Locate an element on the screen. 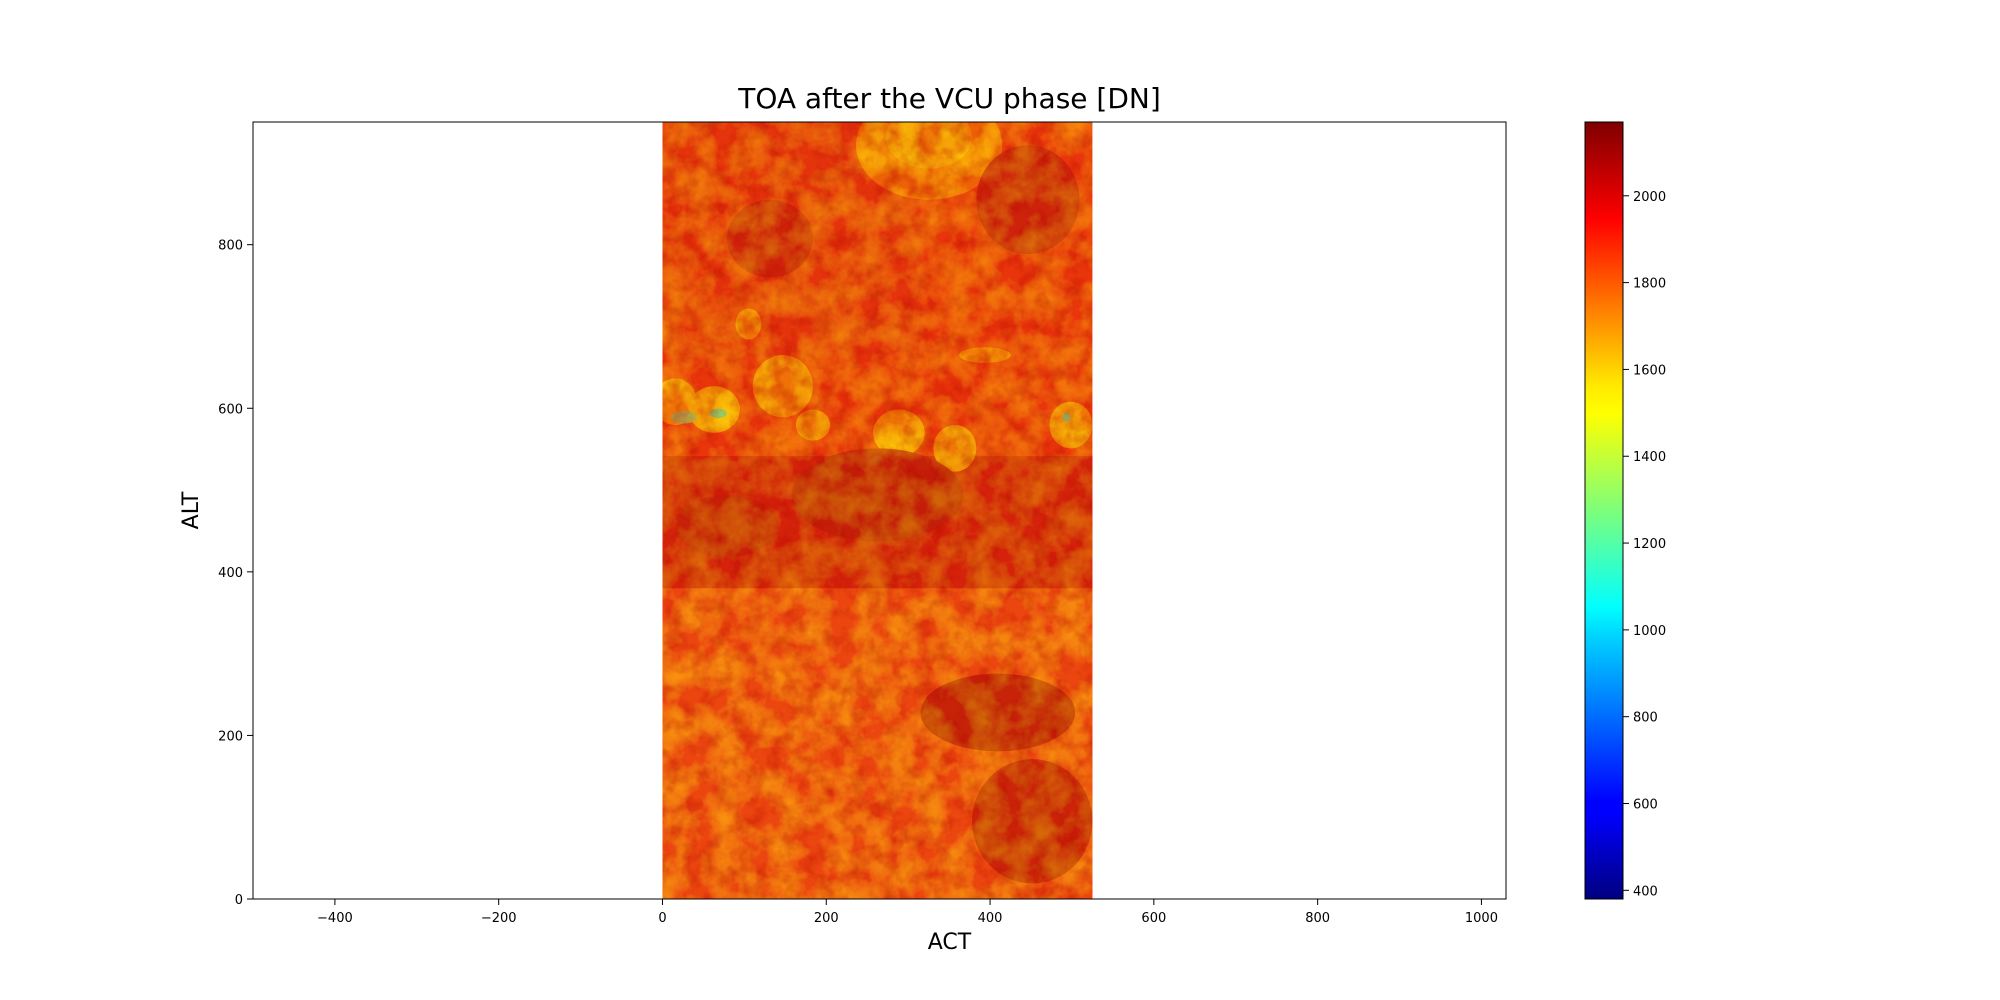 Image resolution: width=2000 pixels, height=1000 pixels. colorbar-tick-label: 1600 is located at coordinates (1649, 370).